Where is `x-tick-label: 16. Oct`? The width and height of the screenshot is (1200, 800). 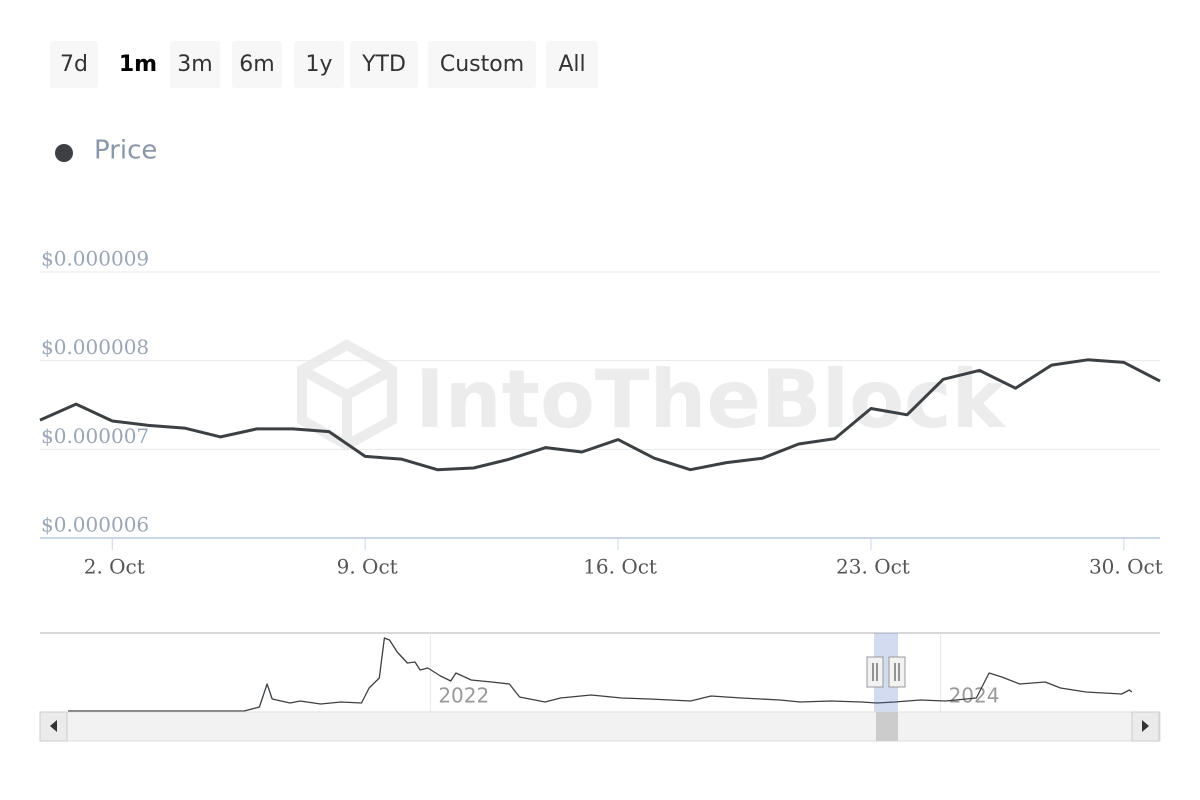
x-tick-label: 16. Oct is located at coordinates (620, 567).